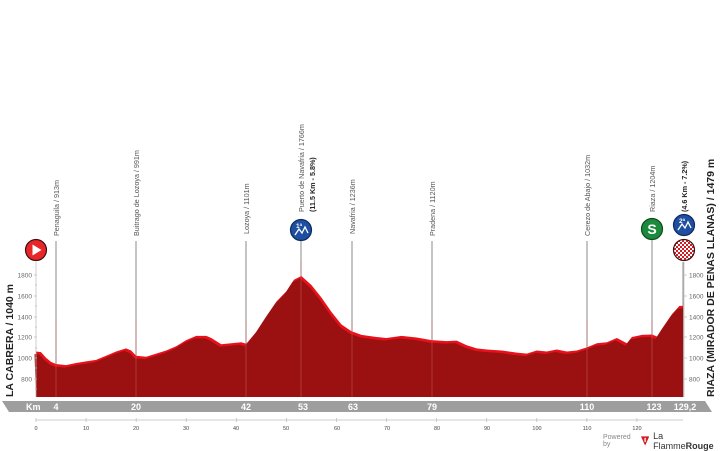 This screenshot has height=451, width=720. I want to click on finish-flag-icon, so click(684, 250).